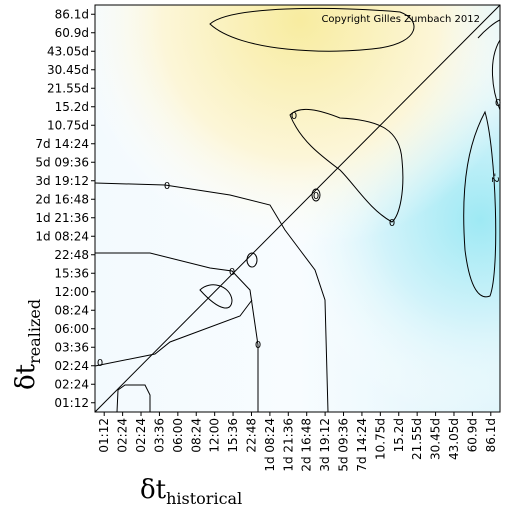  I want to click on y-tick-label: 5d 09:36, so click(62, 162).